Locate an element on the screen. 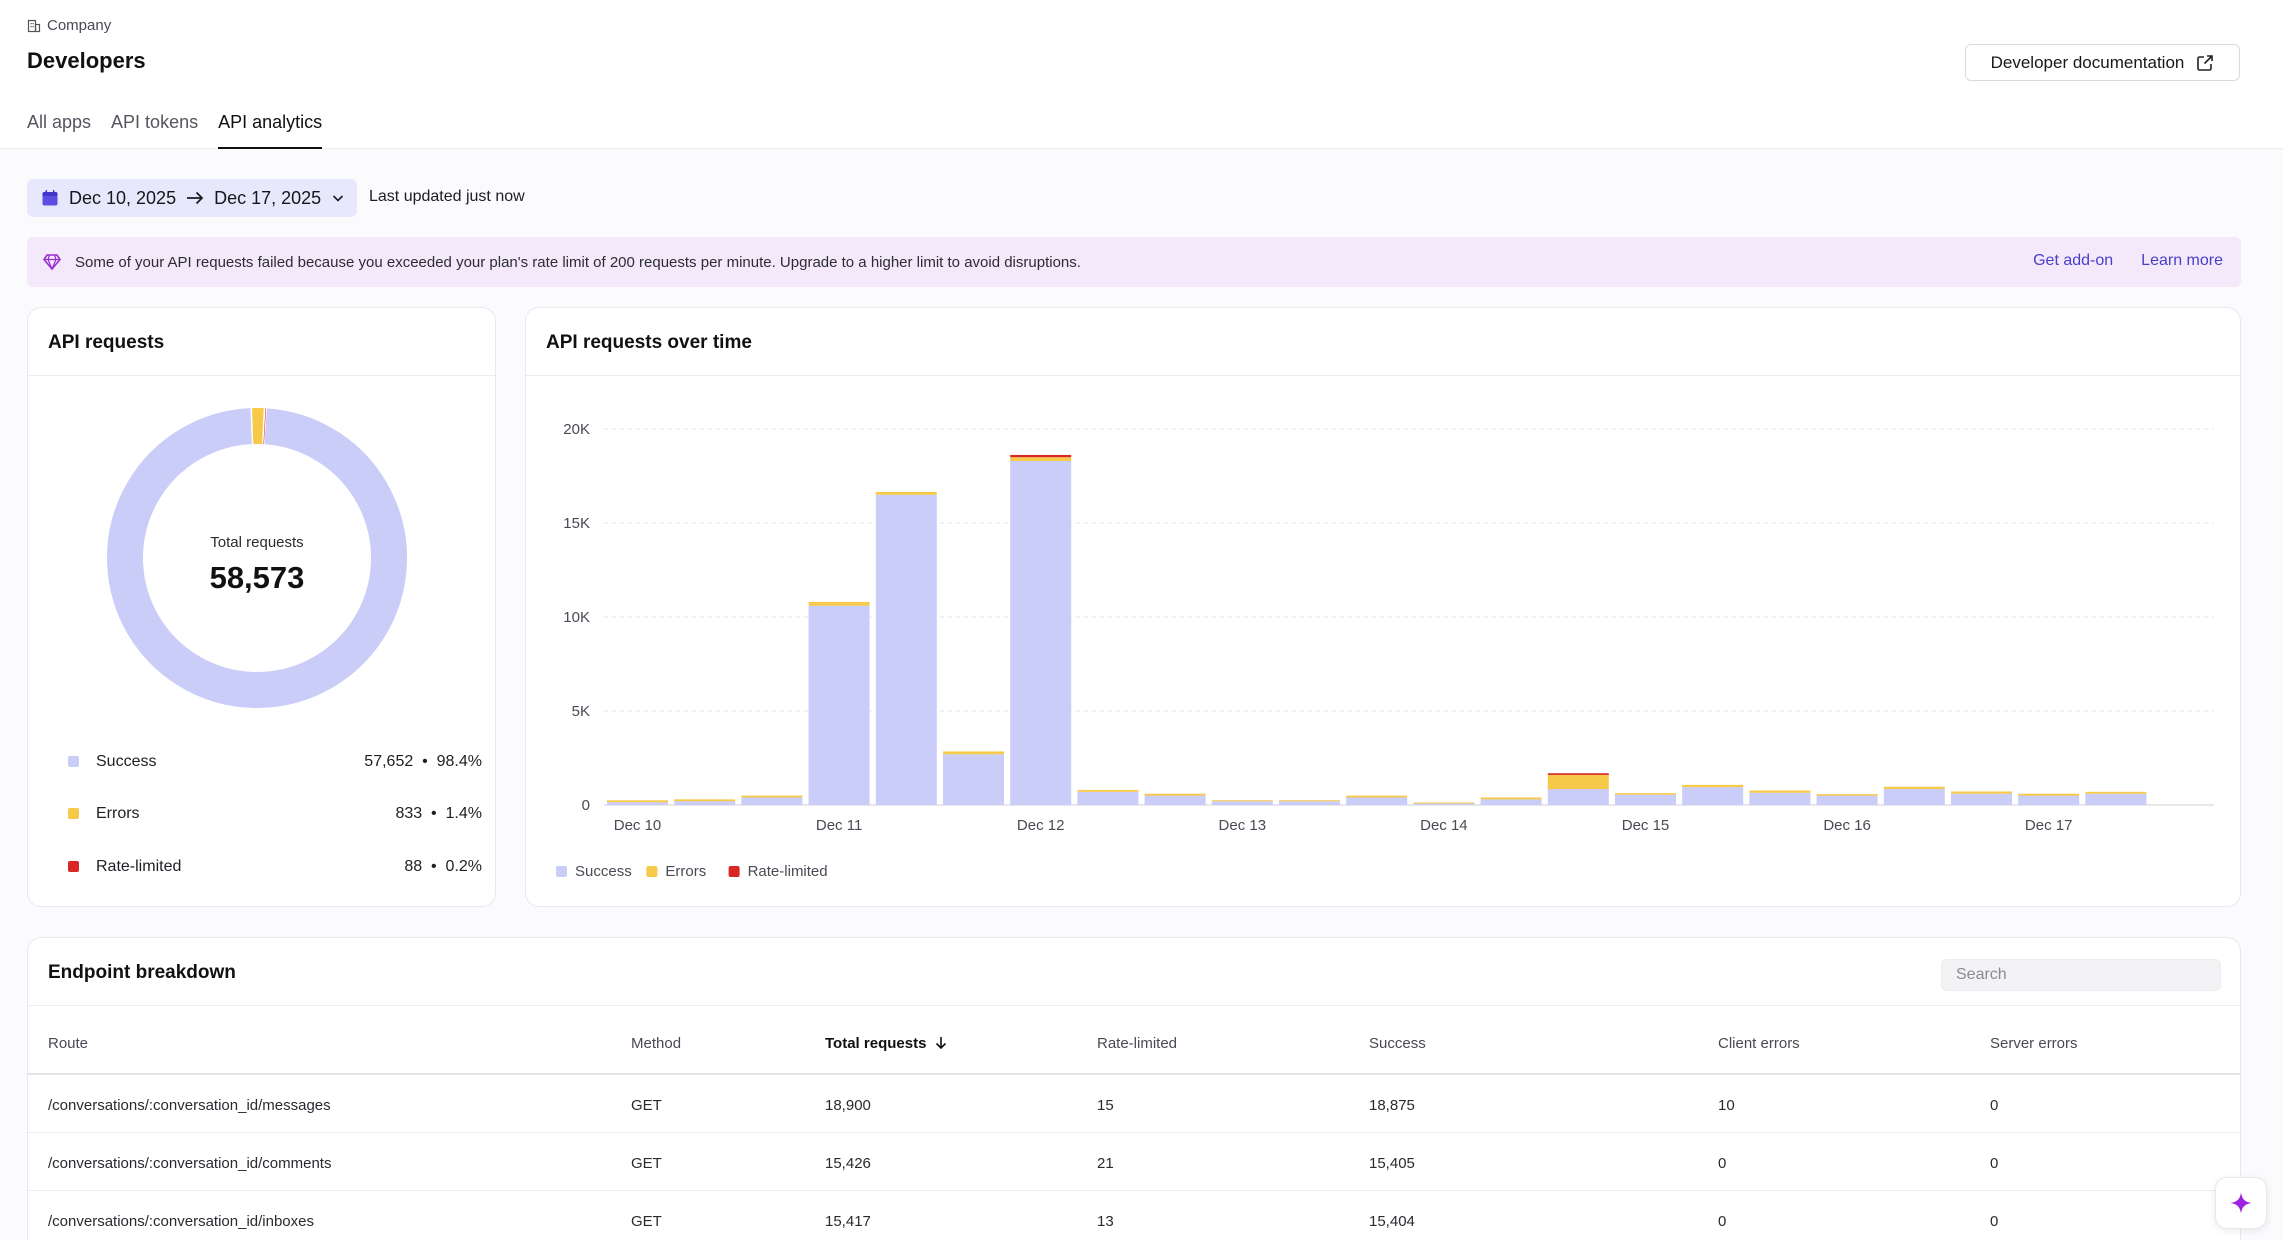 The height and width of the screenshot is (1240, 2283). legend-name-success: Success is located at coordinates (126, 761).